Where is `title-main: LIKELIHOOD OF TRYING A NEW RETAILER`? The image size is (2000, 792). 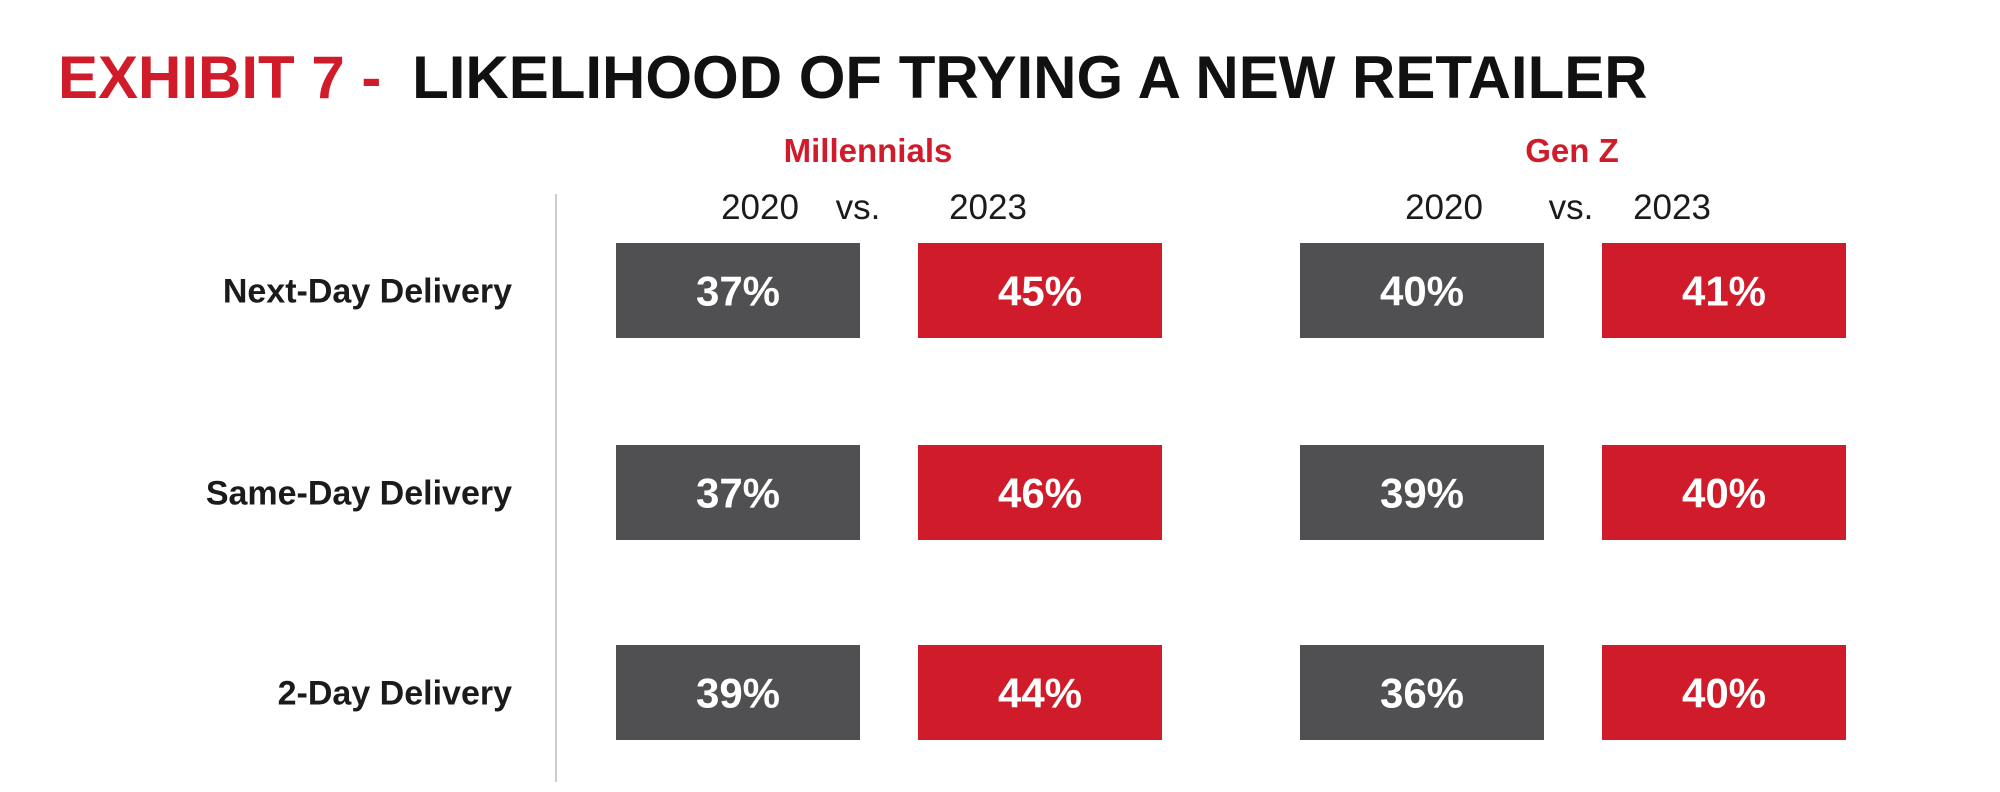 title-main: LIKELIHOOD OF TRYING A NEW RETAILER is located at coordinates (1030, 77).